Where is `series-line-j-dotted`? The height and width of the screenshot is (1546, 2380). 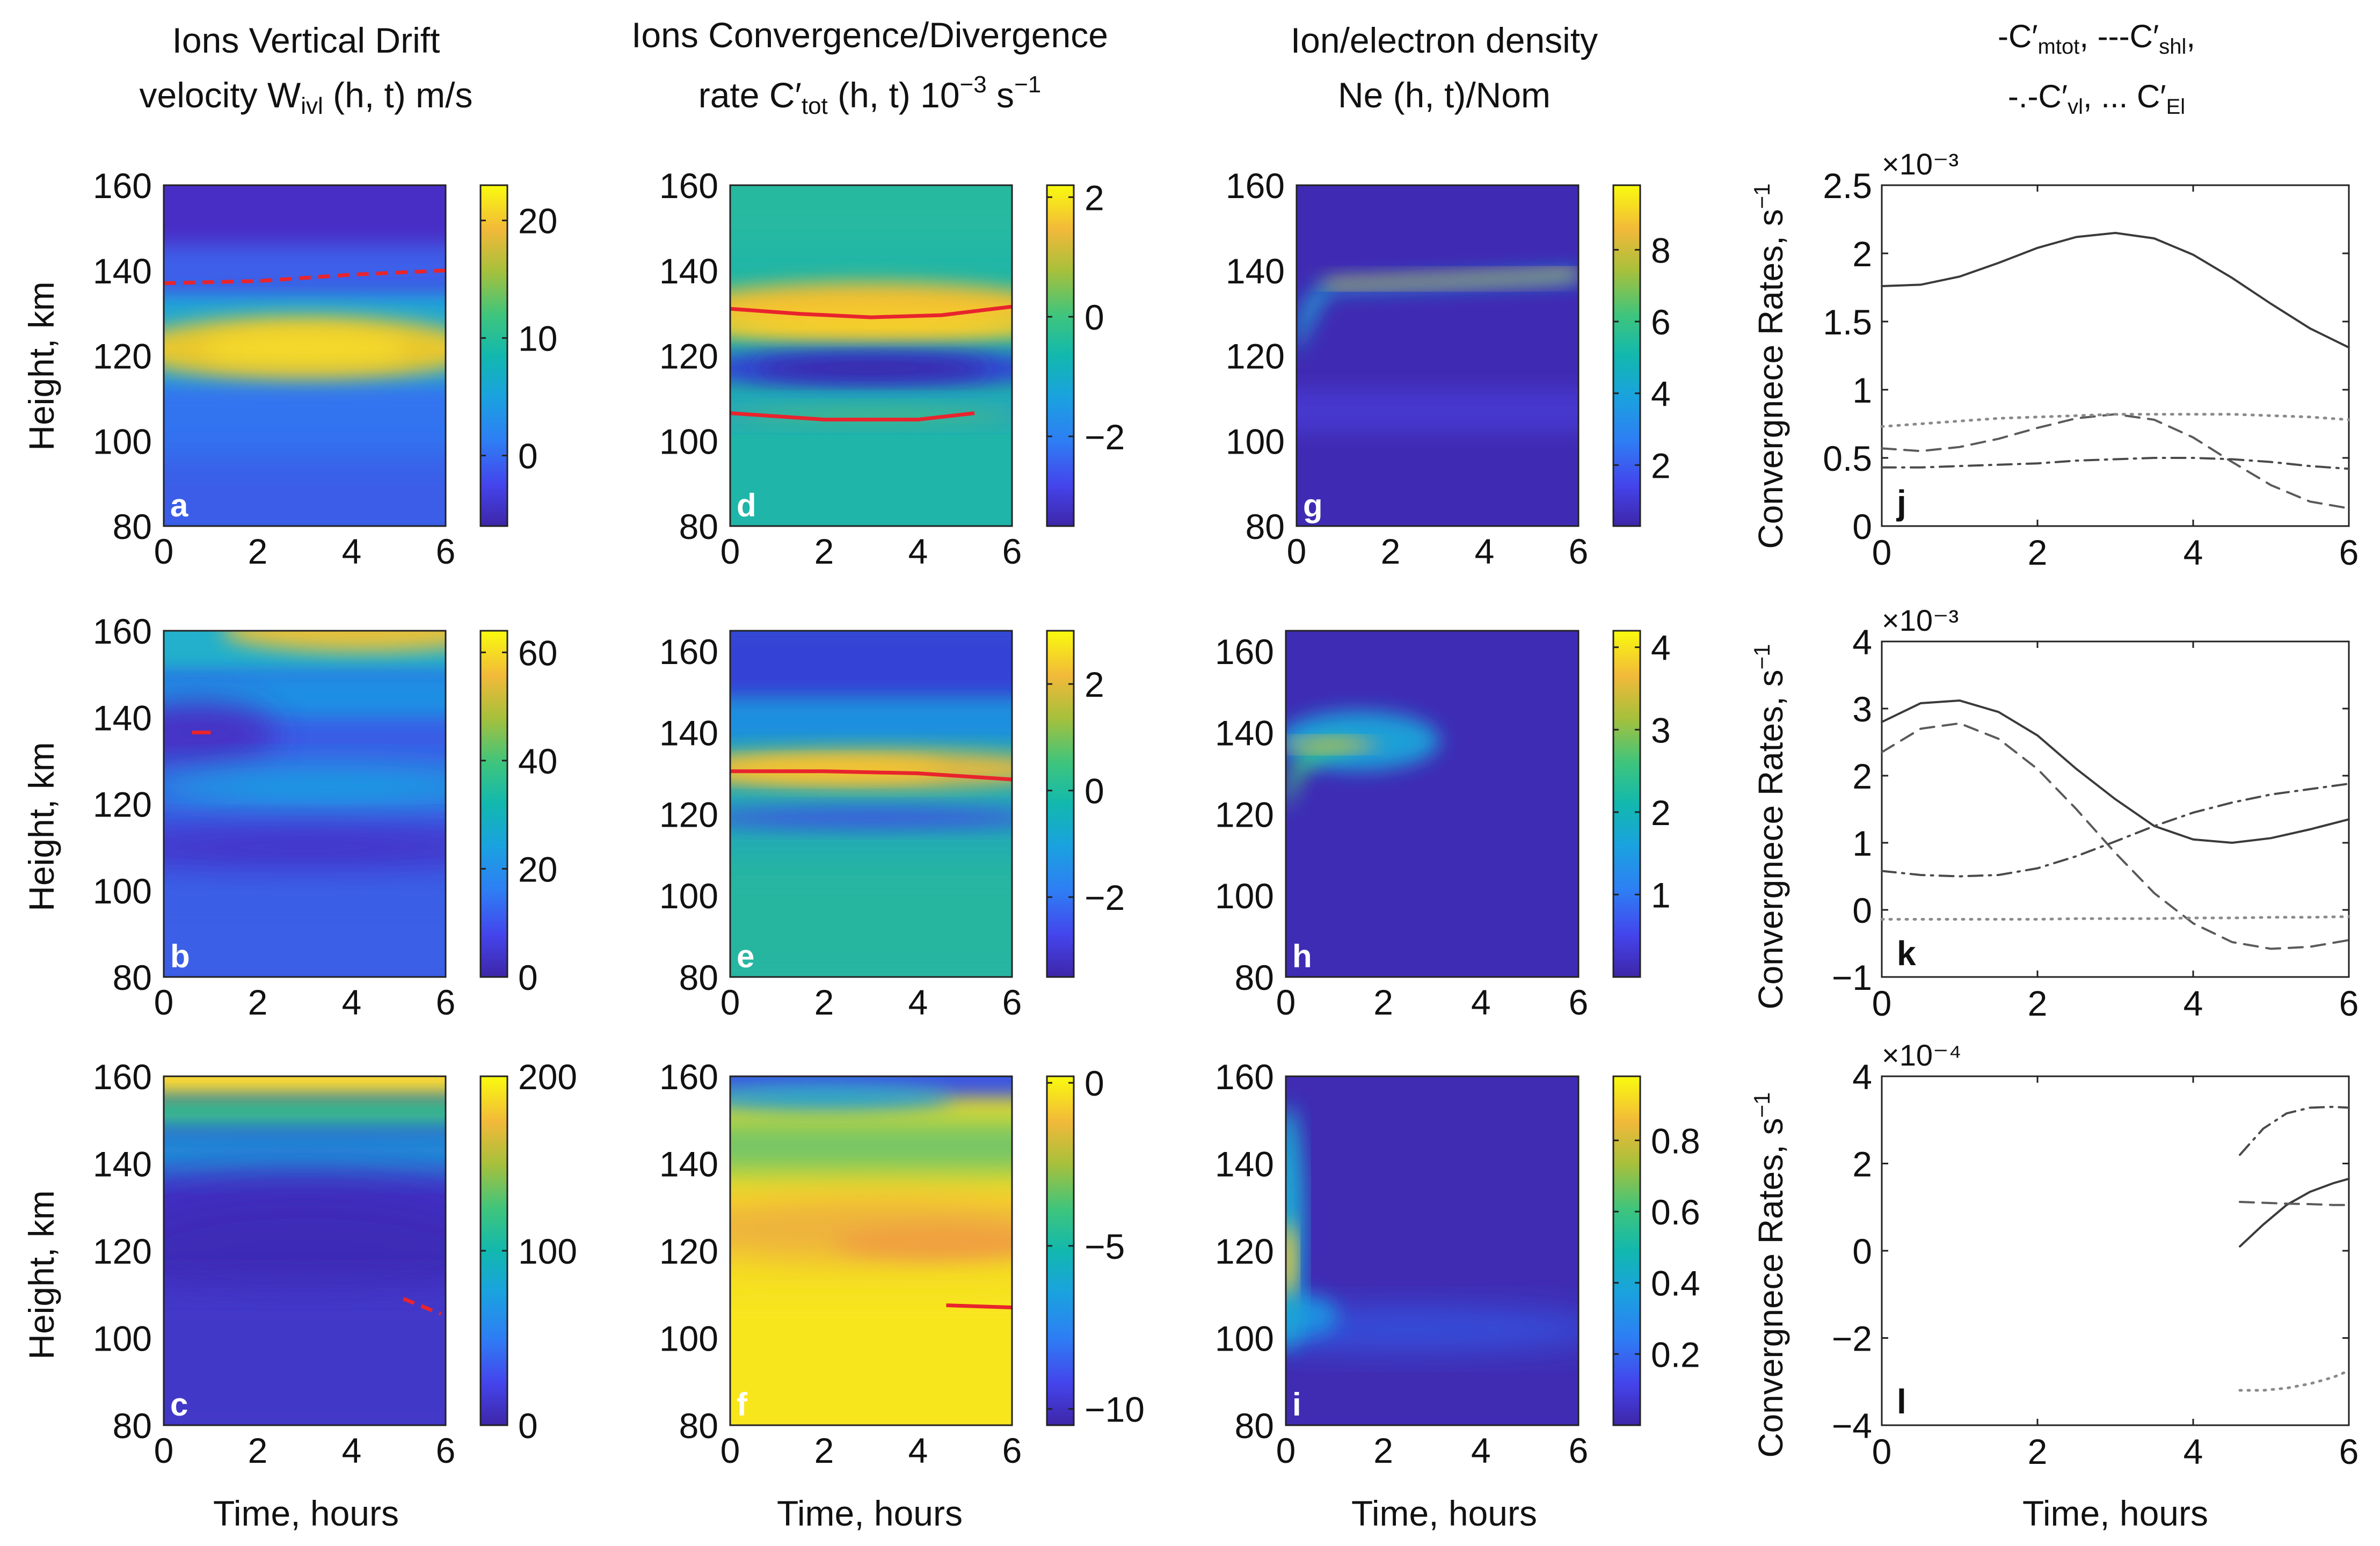
series-line-j-dotted is located at coordinates (2115, 420).